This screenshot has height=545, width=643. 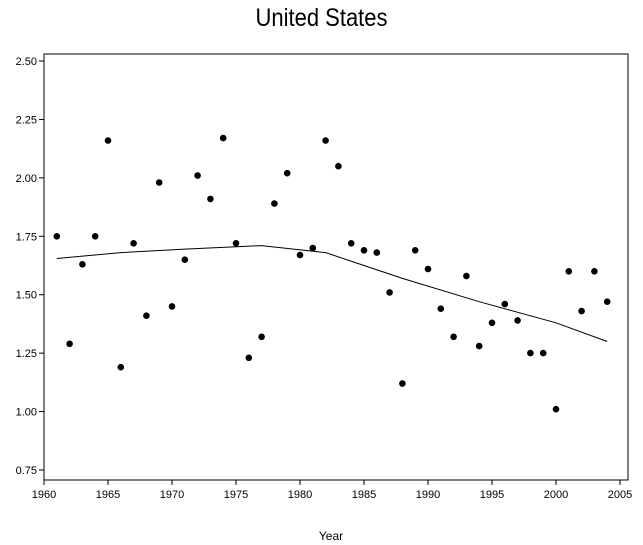 I want to click on y-tick-label: 1.00, so click(x=26, y=413).